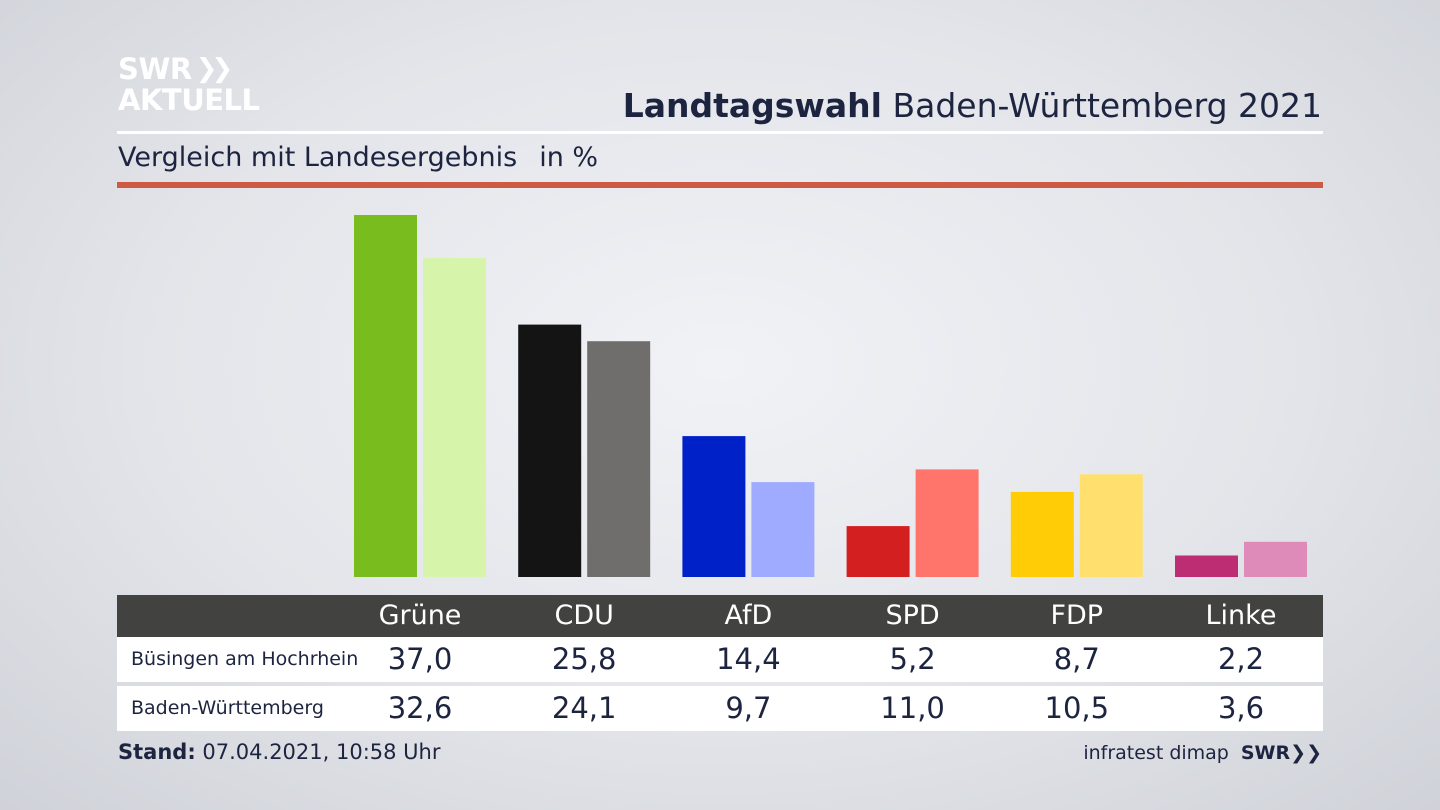  What do you see at coordinates (1206, 566) in the screenshot?
I see `bar-linke-local` at bounding box center [1206, 566].